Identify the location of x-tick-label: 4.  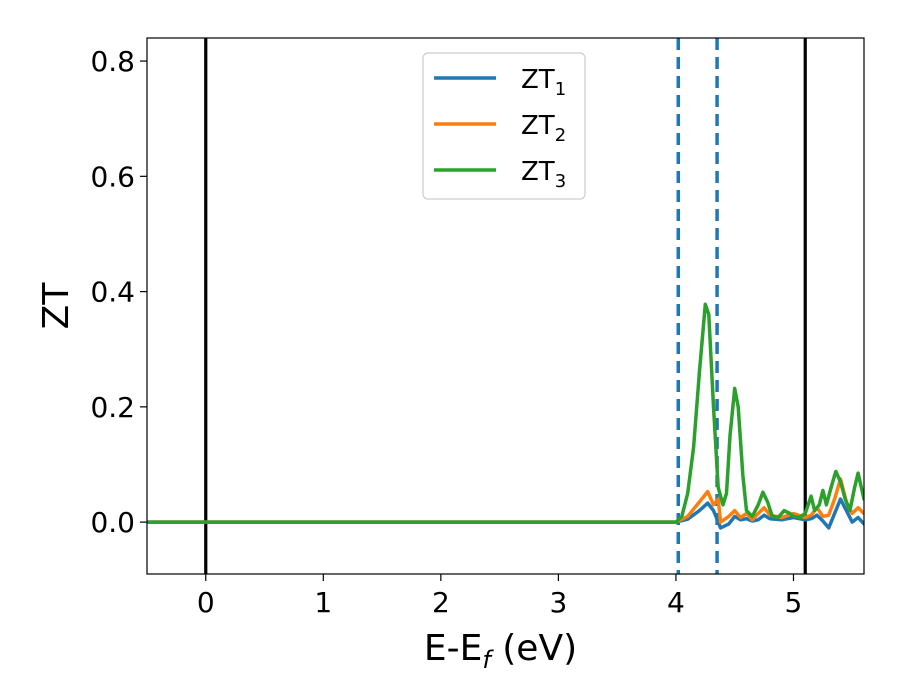
(676, 602).